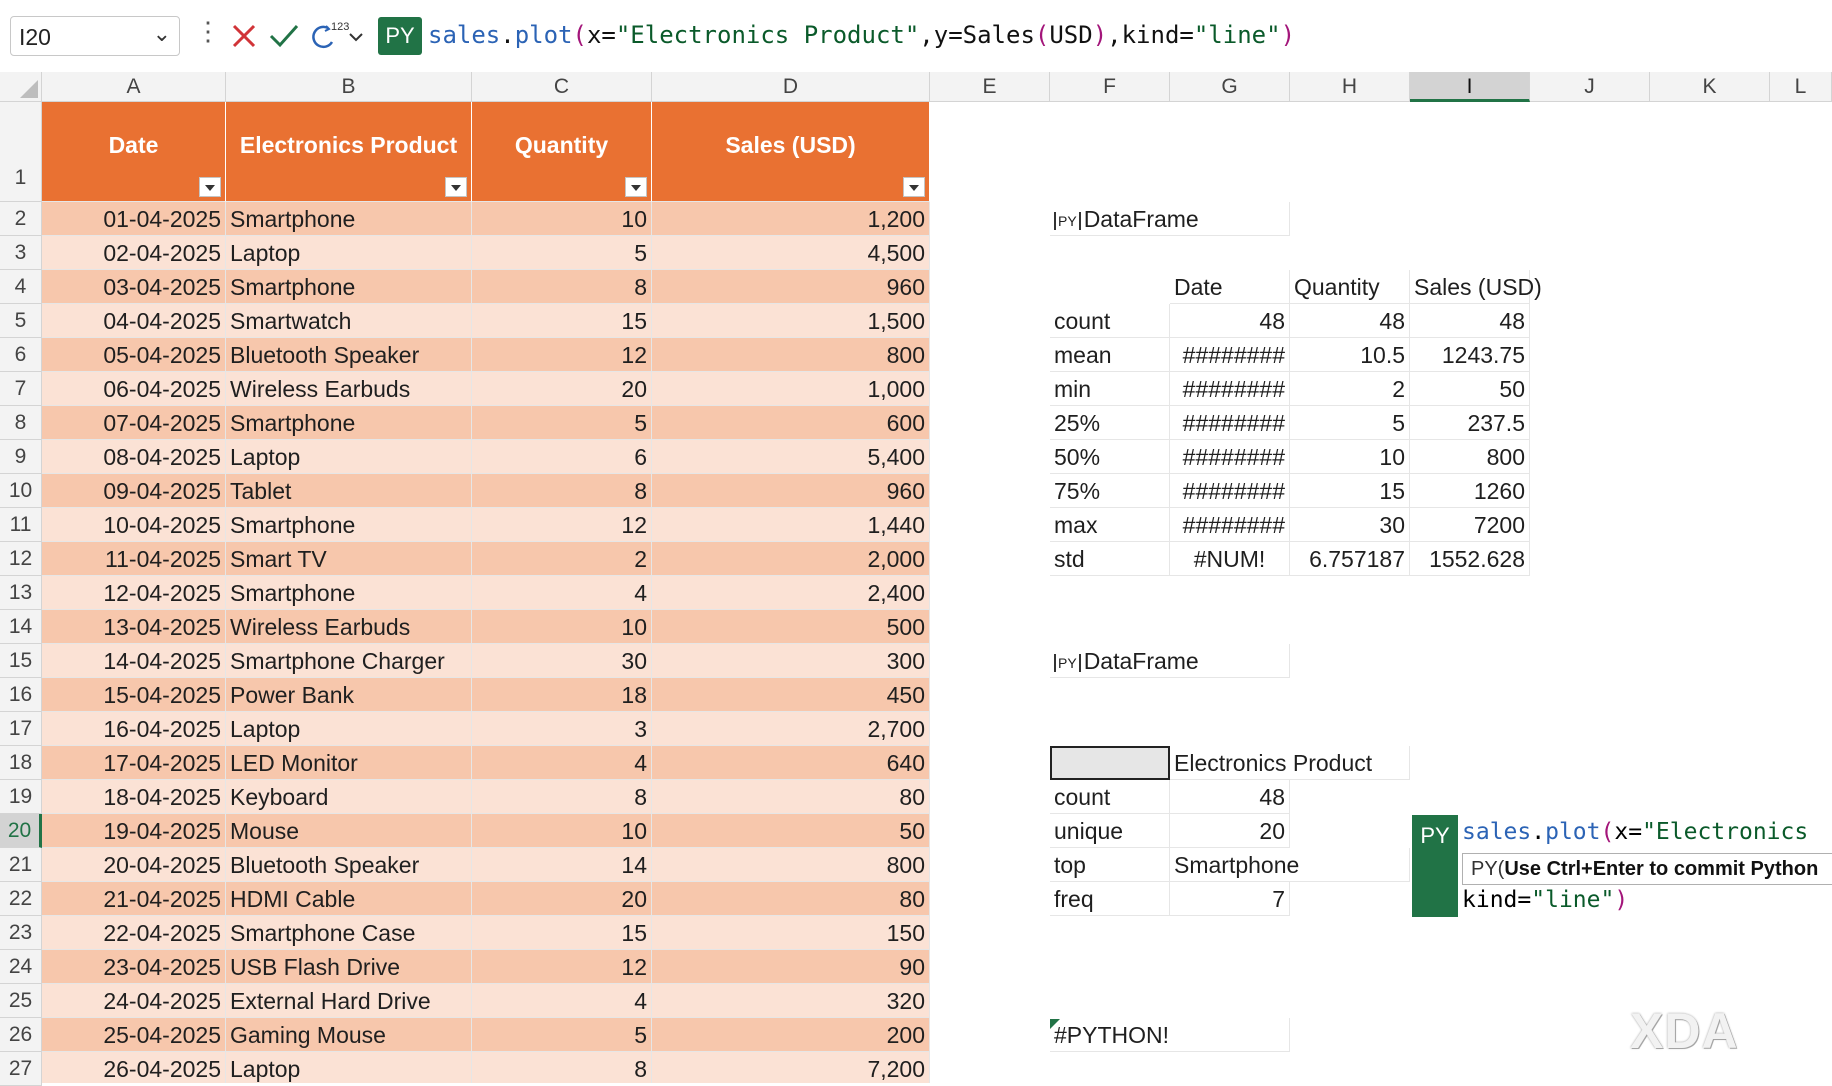 Image resolution: width=1832 pixels, height=1086 pixels. Describe the element at coordinates (134, 661) in the screenshot. I see `table-cell: 14-04-2025` at that location.